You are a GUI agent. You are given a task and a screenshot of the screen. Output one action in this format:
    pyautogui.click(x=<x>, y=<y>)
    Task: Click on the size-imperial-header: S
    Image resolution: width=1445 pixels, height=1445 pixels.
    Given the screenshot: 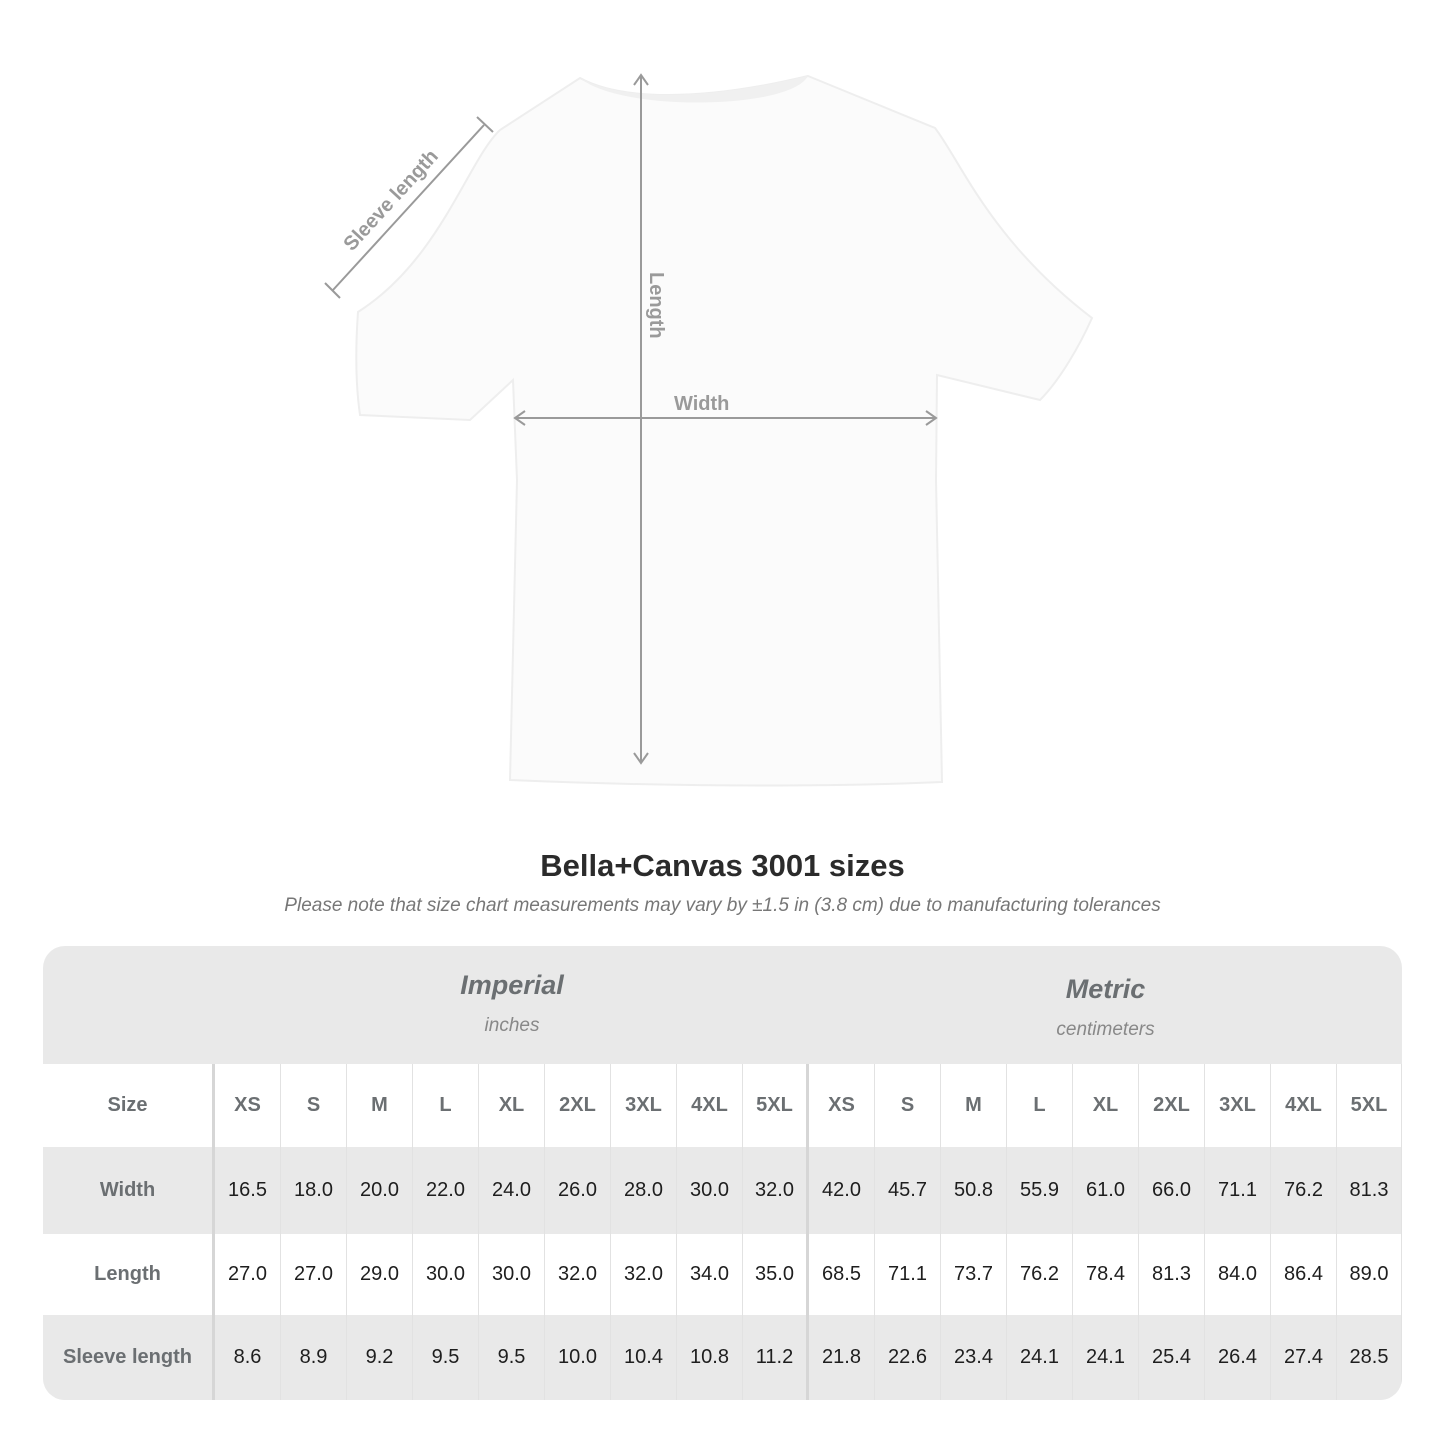 What is the action you would take?
    pyautogui.click(x=314, y=1105)
    